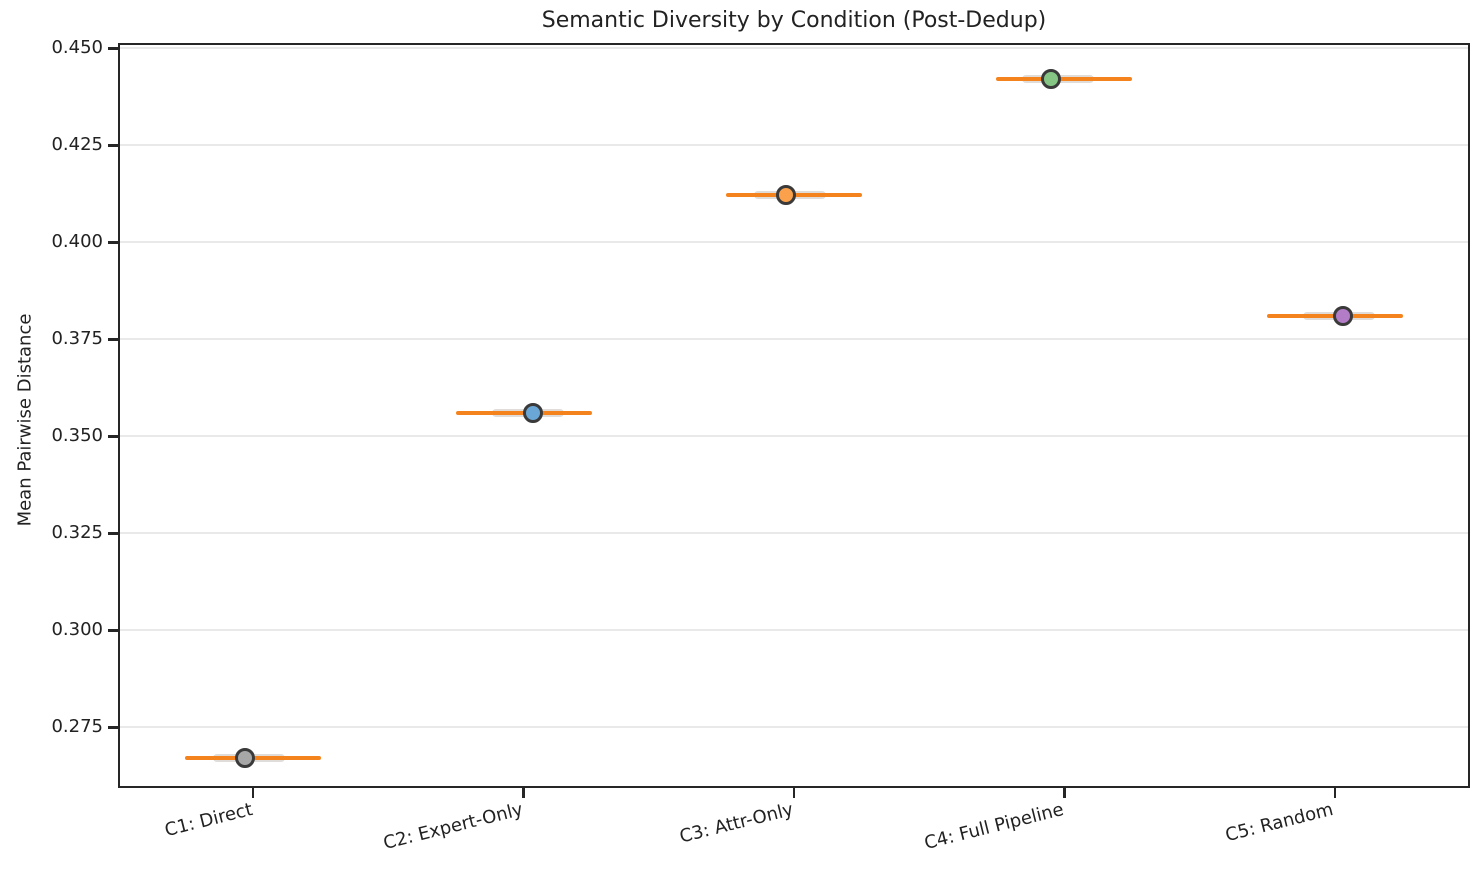 The width and height of the screenshot is (1484, 882). Describe the element at coordinates (77, 533) in the screenshot. I see `y-tick-label: 0.325` at that location.